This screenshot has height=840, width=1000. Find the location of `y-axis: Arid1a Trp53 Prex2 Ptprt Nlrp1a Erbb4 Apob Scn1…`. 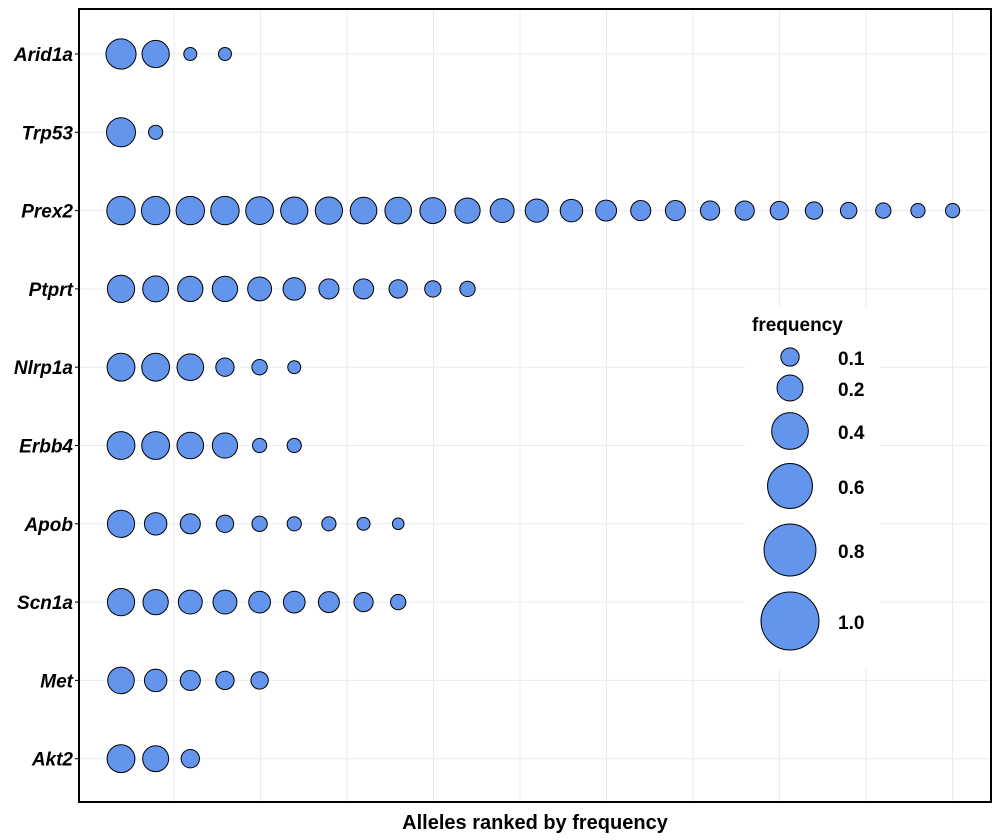

y-axis: Arid1a Trp53 Prex2 Ptprt Nlrp1a Erbb4 Apob Scn1… is located at coordinates (46, 408).